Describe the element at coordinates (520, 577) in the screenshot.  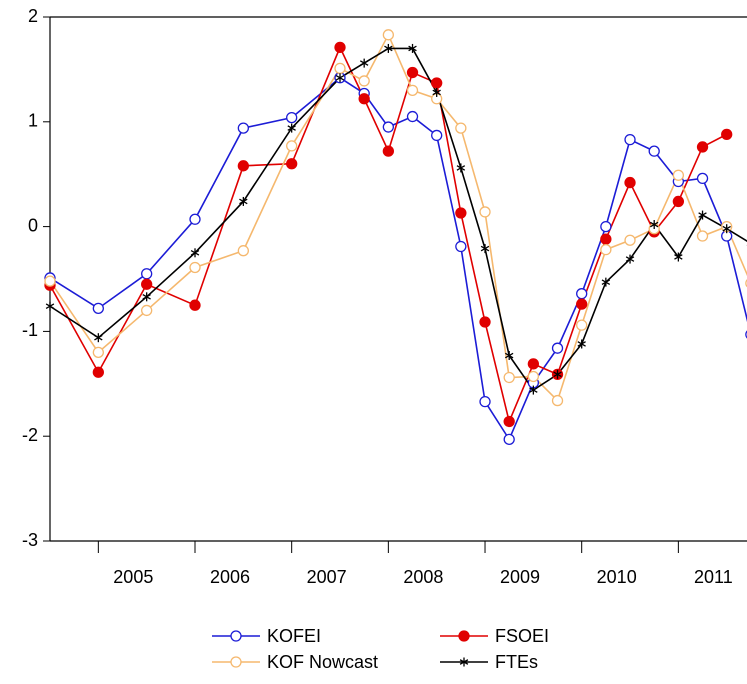
I see `x-tick-label: 2009` at that location.